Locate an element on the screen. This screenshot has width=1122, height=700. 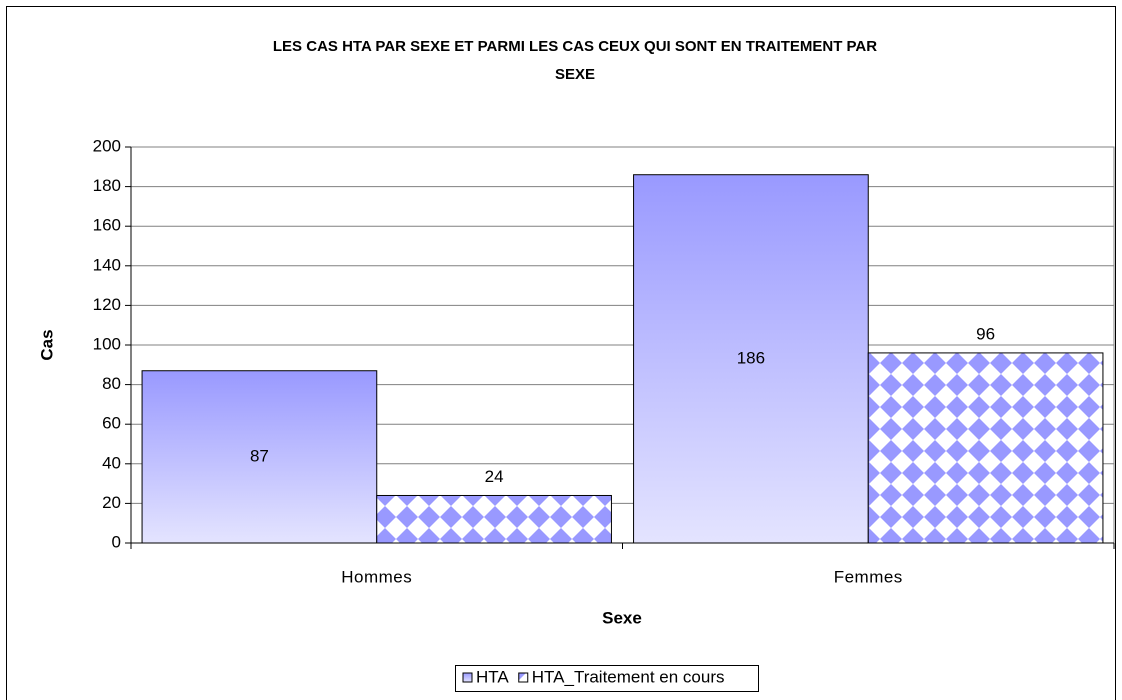
y-tick-label: 60 is located at coordinates (111, 423).